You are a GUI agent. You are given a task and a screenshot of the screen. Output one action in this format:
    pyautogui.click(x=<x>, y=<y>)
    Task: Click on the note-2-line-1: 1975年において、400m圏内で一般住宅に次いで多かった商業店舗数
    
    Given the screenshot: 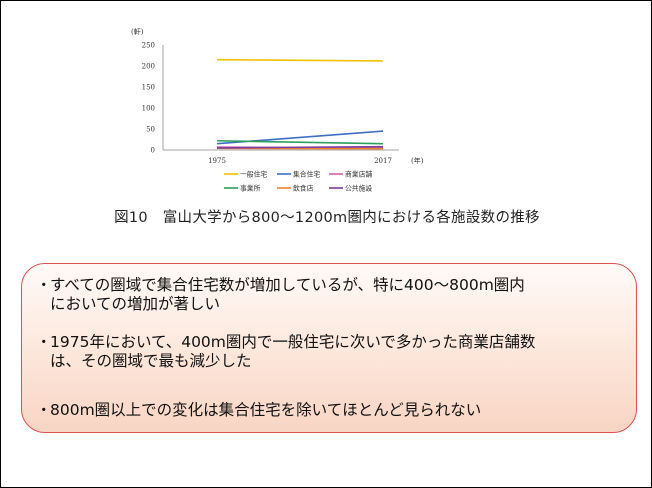 What is the action you would take?
    pyautogui.click(x=293, y=342)
    